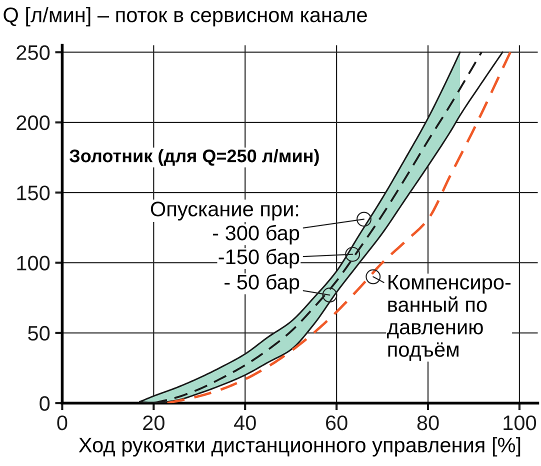 The image size is (541, 466). What do you see at coordinates (39, 333) in the screenshot?
I see `y-tick-label: 50` at bounding box center [39, 333].